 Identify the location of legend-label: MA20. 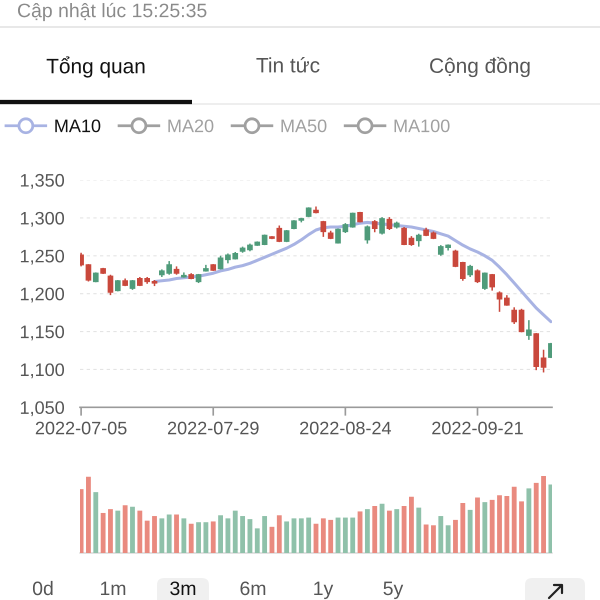
(191, 125).